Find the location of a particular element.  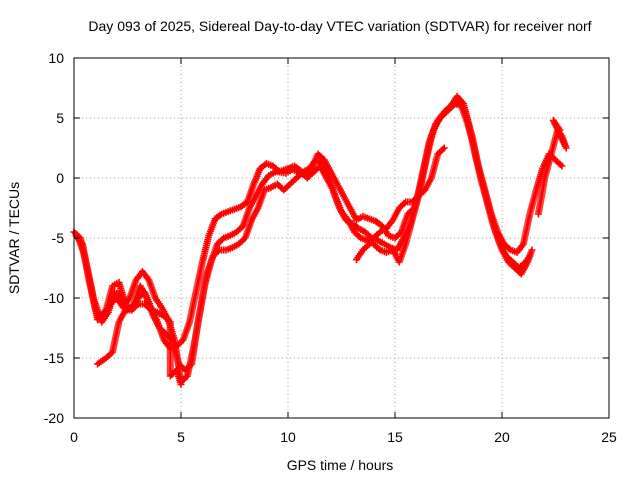

x-tick-label: 15 is located at coordinates (395, 437).